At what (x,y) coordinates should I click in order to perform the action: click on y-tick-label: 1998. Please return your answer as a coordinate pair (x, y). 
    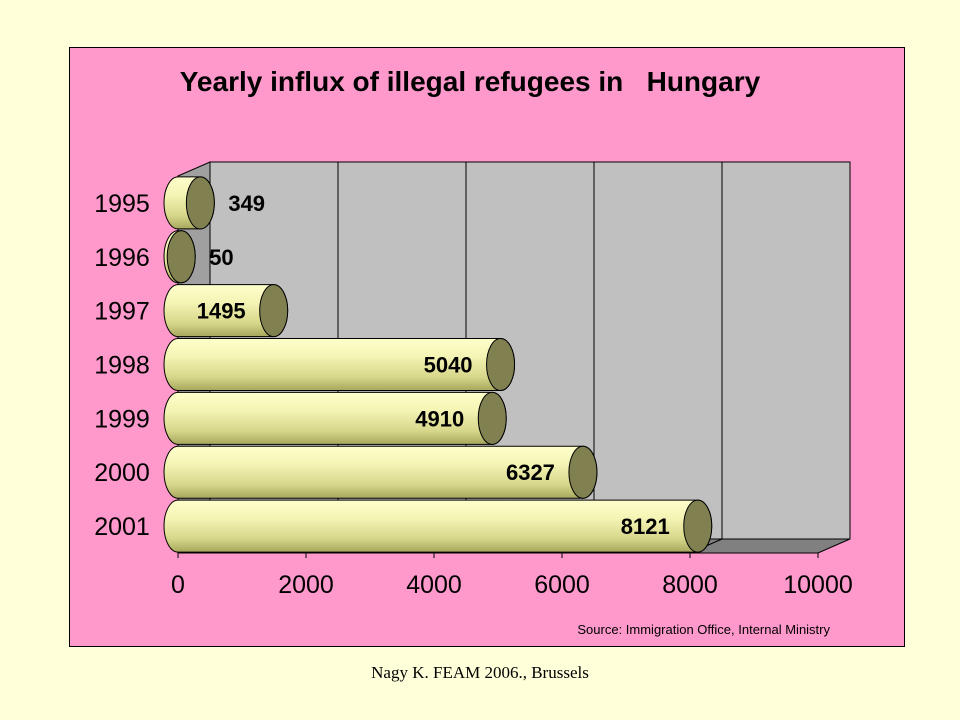
    Looking at the image, I should click on (122, 366).